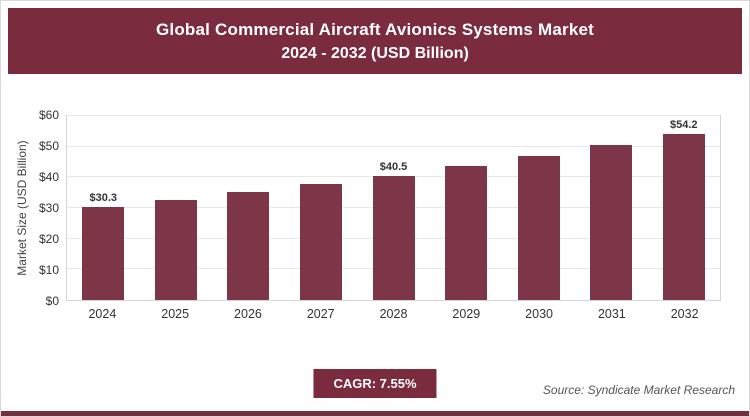  I want to click on x-tick-label: 2028, so click(393, 314).